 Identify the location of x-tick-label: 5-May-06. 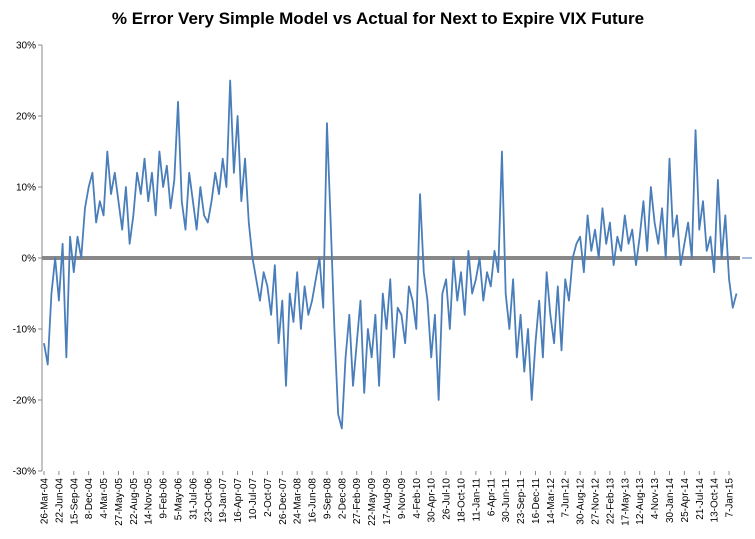
(179, 499).